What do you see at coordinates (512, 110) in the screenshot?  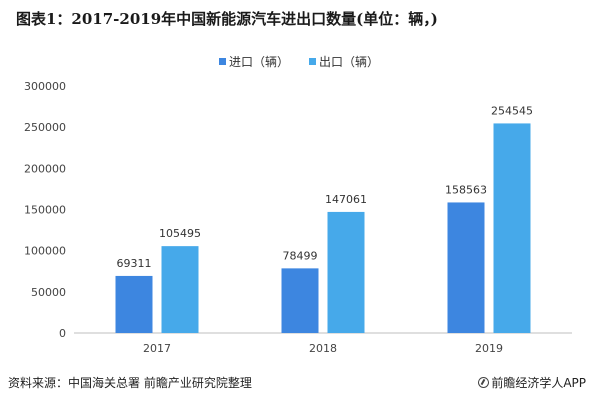 I see `data-label: 254545` at bounding box center [512, 110].